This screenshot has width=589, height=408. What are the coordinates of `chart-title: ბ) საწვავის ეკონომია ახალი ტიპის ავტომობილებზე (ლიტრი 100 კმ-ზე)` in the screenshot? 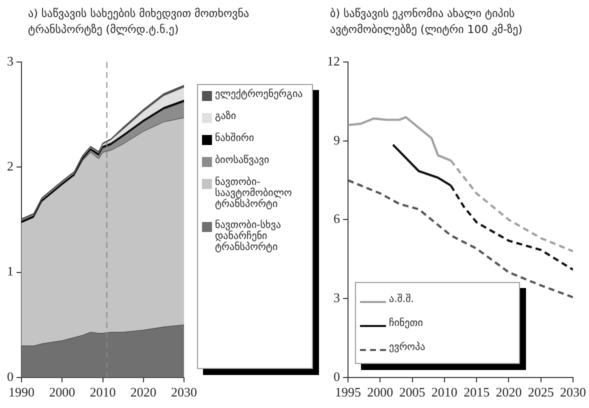 It's located at (427, 22).